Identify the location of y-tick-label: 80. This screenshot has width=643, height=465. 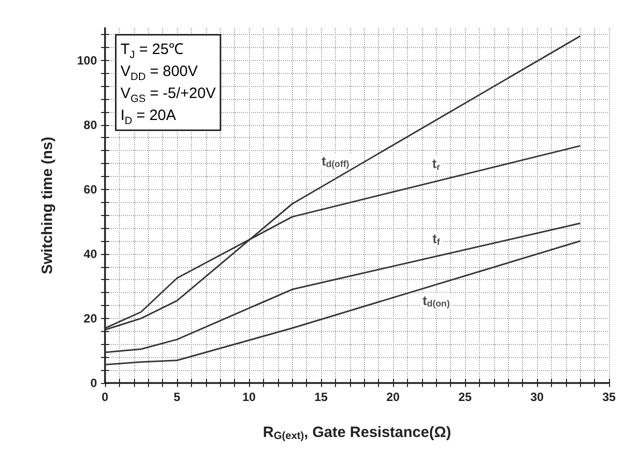
(91, 125).